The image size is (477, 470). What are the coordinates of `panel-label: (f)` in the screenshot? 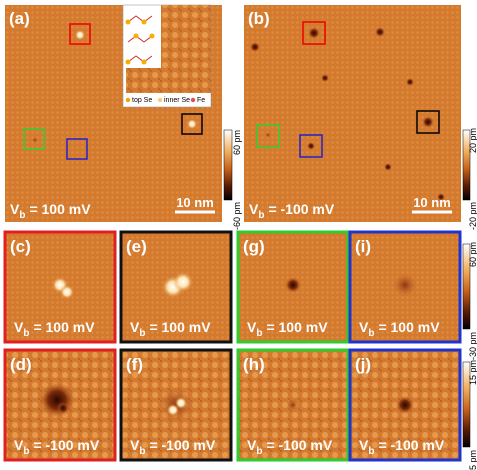 It's located at (134, 364).